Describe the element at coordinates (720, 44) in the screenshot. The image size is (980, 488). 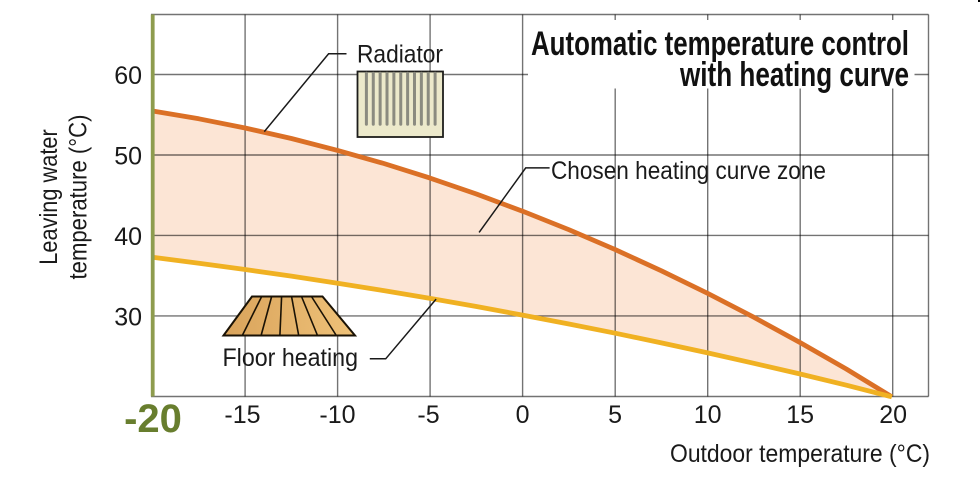
I see `svg-text: Automatic temperature control` at that location.